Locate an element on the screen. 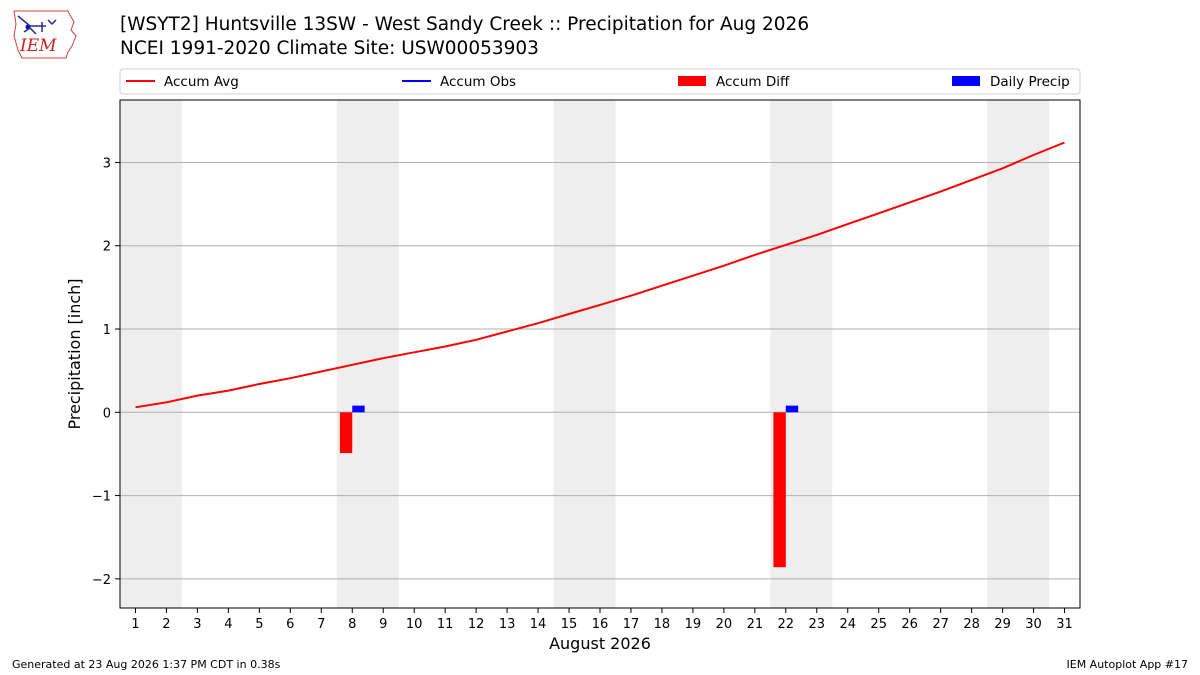  legend-label: Accum Obs is located at coordinates (478, 82).